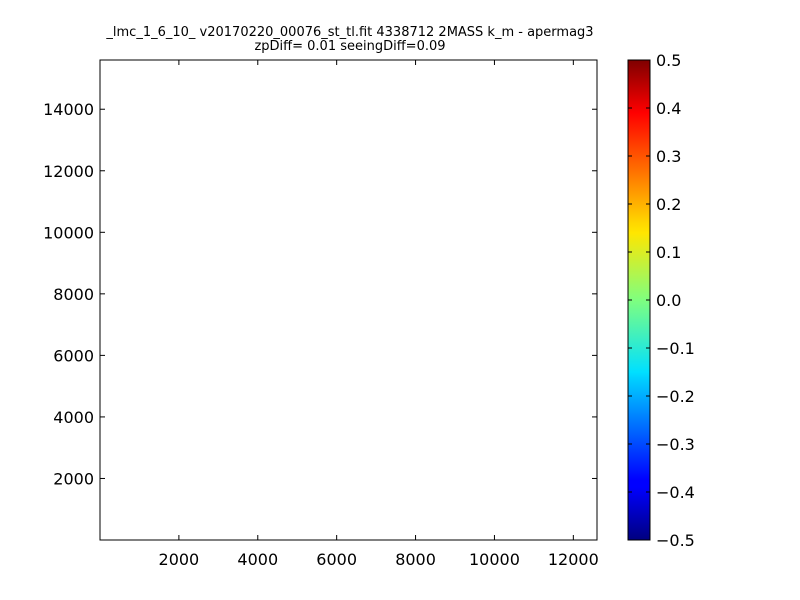 This screenshot has width=800, height=600. What do you see at coordinates (675, 444) in the screenshot?
I see `colorbar-tick-label: −0.3` at bounding box center [675, 444].